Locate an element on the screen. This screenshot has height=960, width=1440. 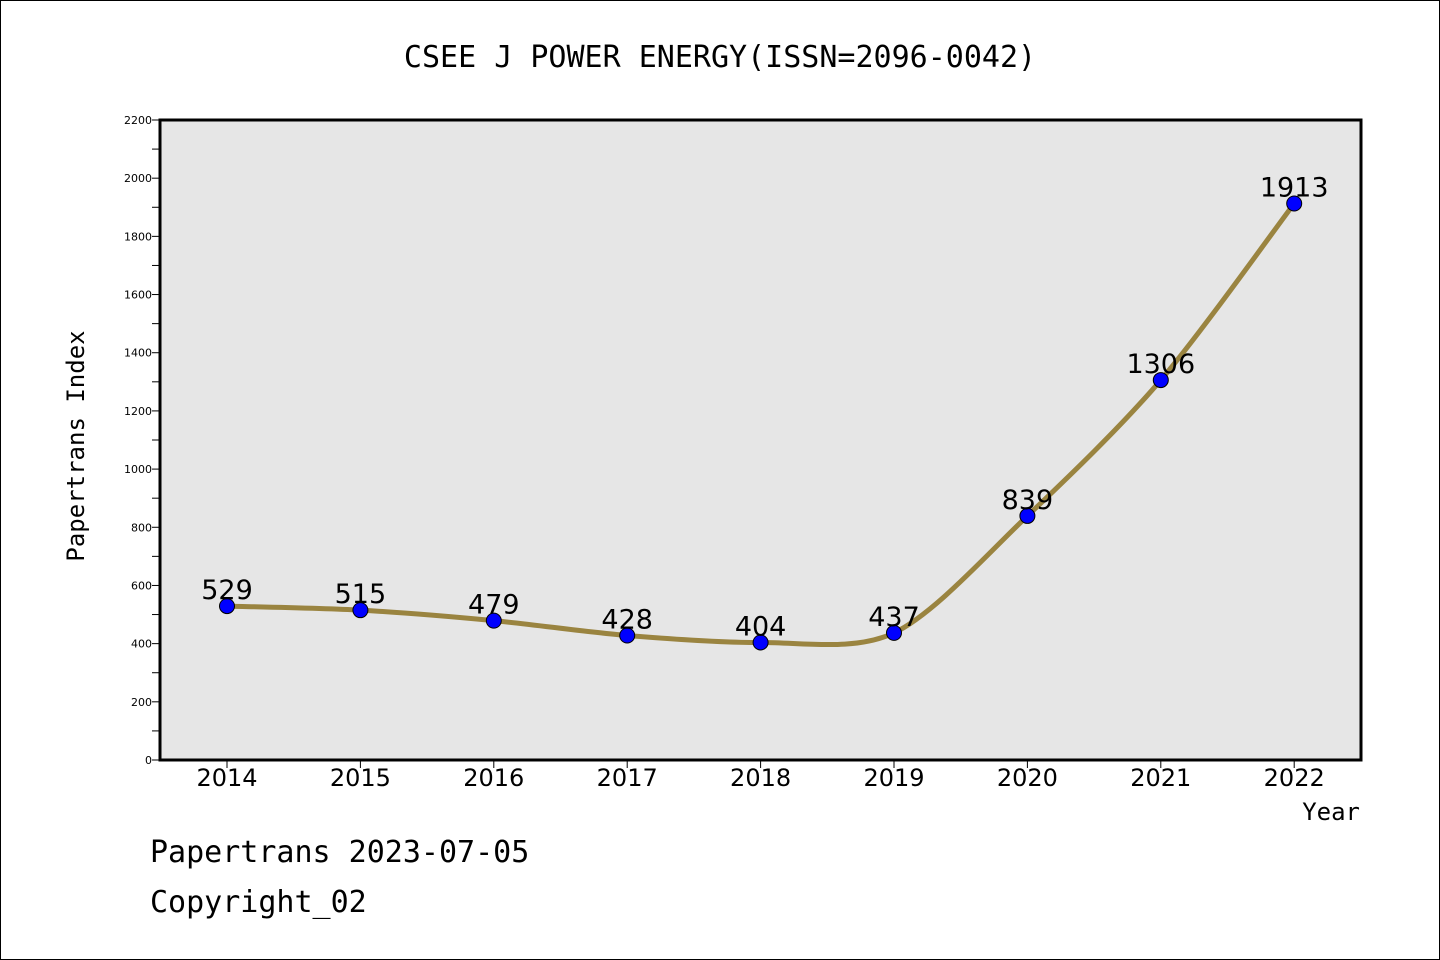
x-axis-label: Year is located at coordinates (1331, 812).